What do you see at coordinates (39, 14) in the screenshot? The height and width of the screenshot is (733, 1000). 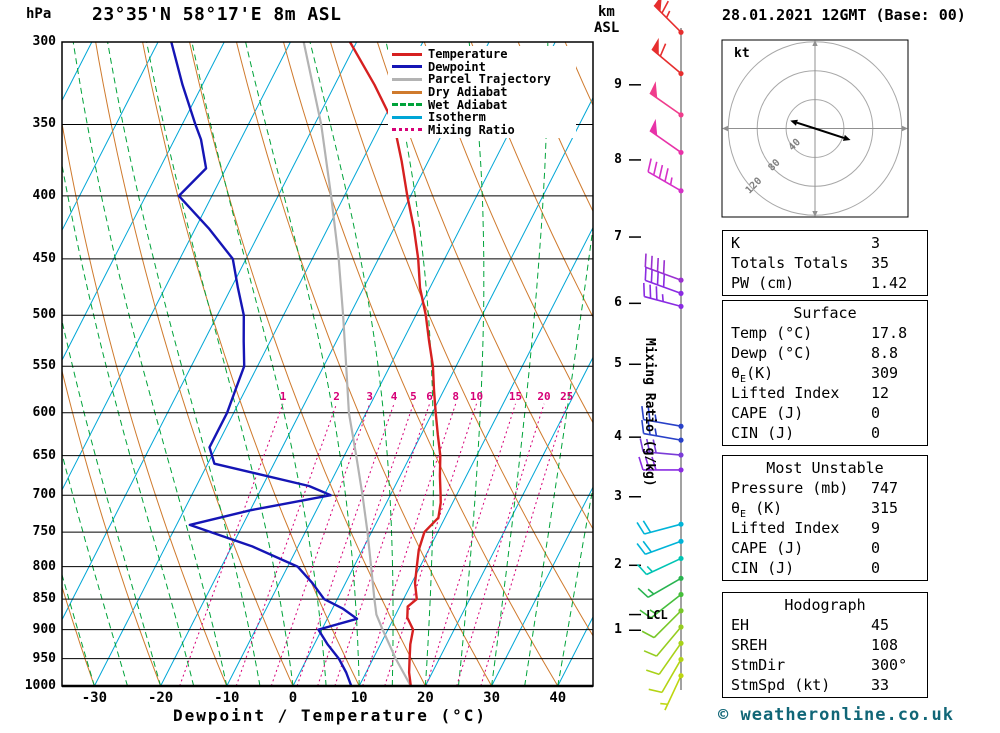 I see `pressure-axis-unit: hPa` at bounding box center [39, 14].